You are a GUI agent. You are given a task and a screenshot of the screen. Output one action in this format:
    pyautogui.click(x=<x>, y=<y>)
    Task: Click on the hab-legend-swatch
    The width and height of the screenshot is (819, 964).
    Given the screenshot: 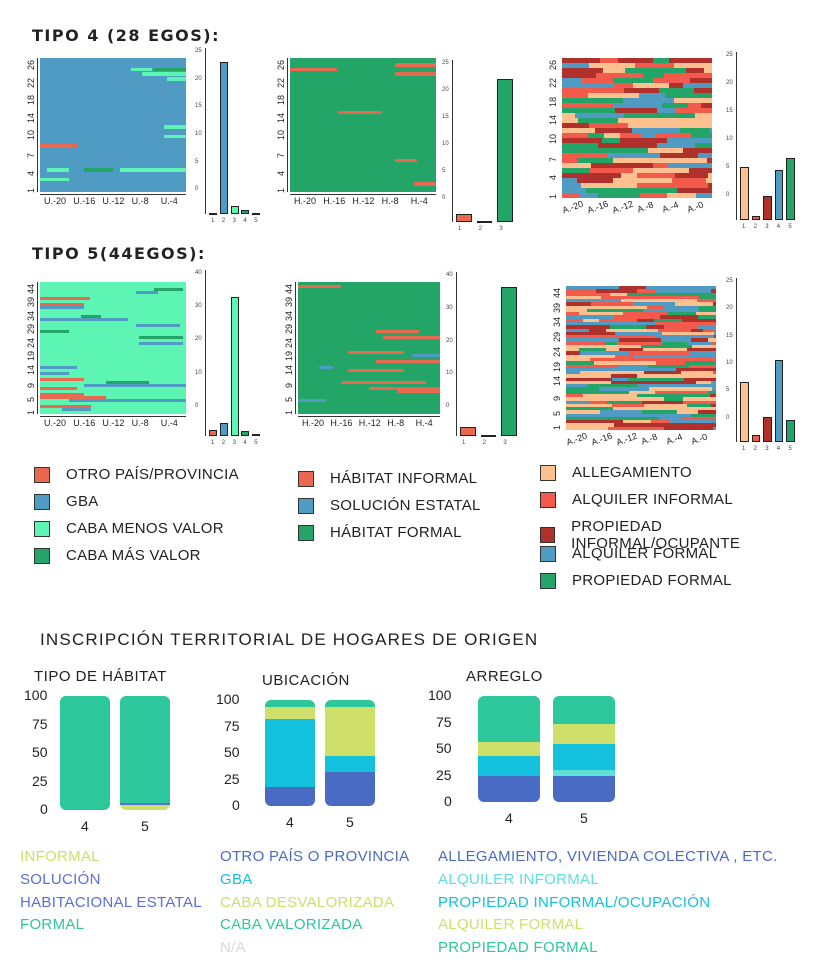 What is the action you would take?
    pyautogui.click(x=306, y=532)
    